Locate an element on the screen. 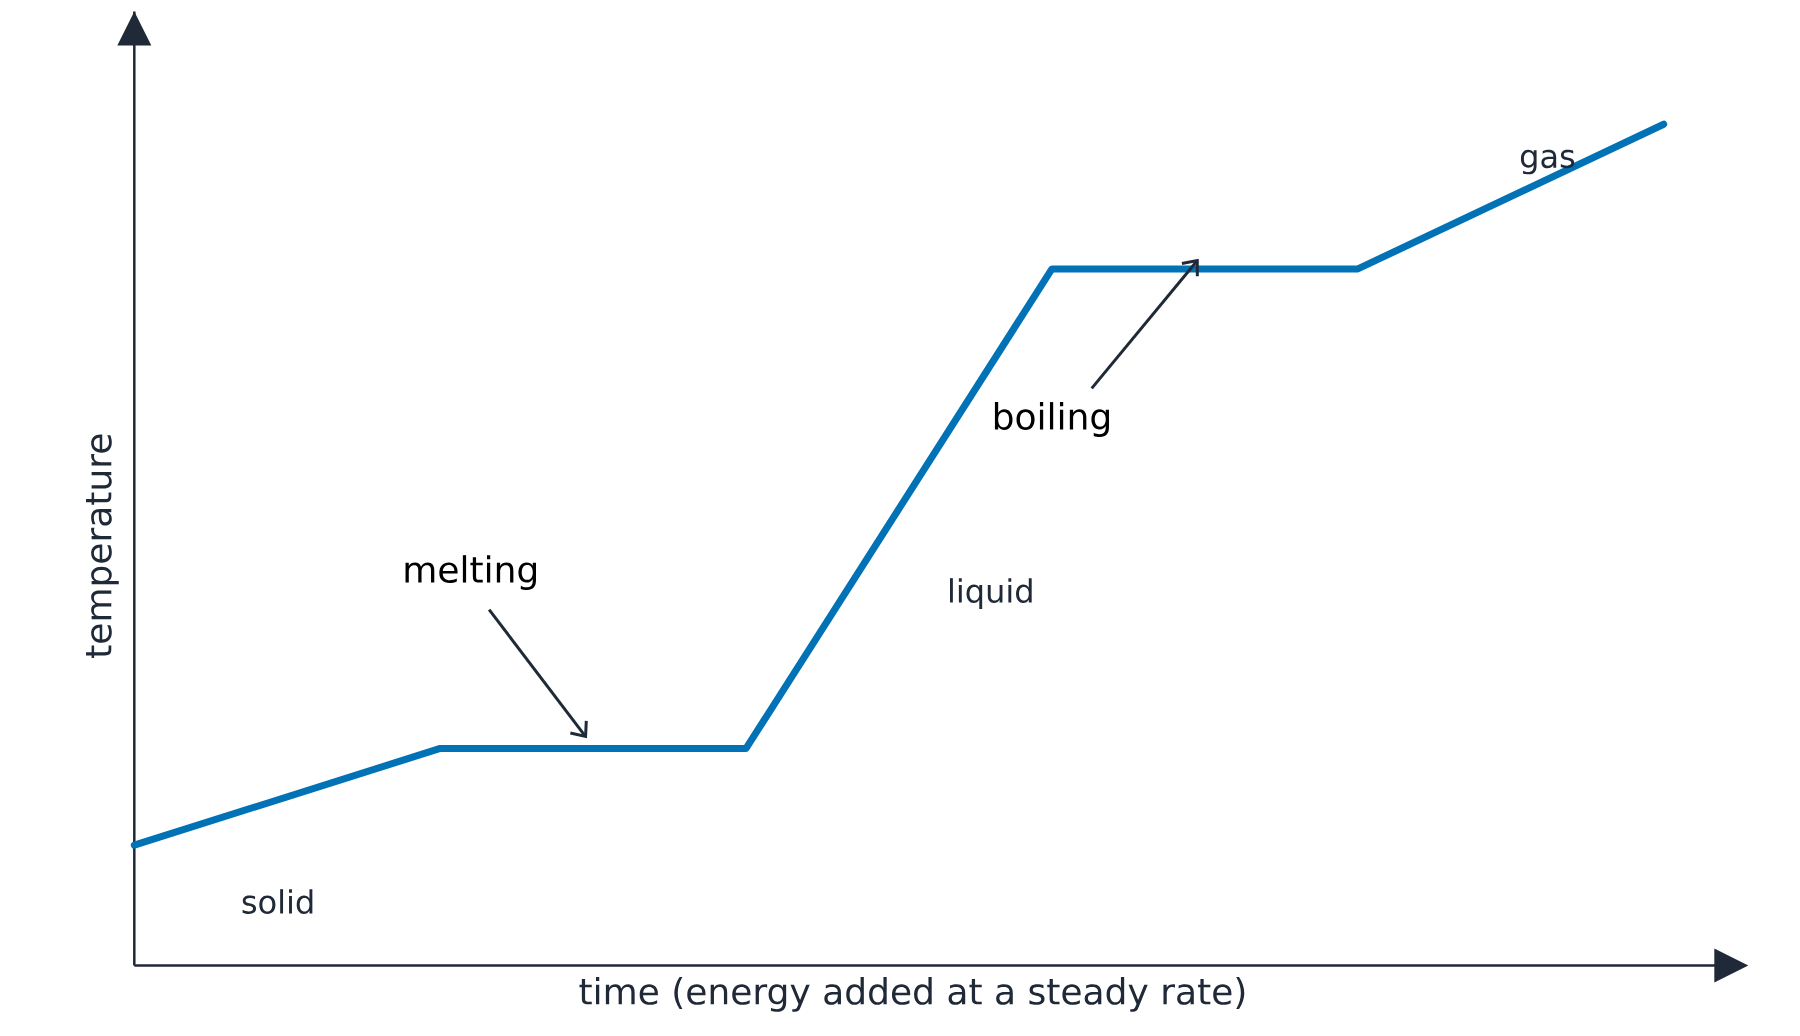  annotation: boiling is located at coordinates (1051, 419).